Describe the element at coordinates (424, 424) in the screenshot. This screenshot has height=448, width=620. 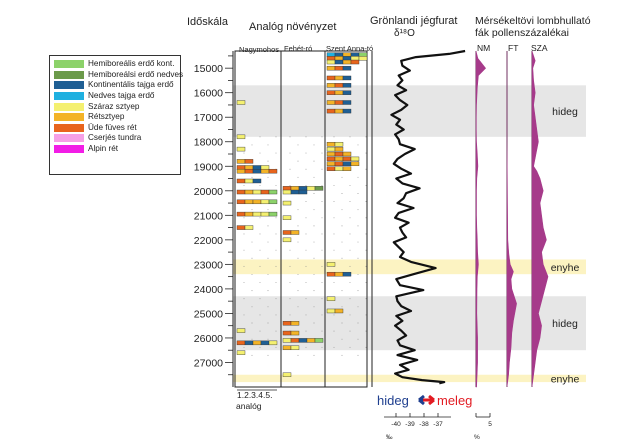
I see `d18o-scale-label: -38` at that location.